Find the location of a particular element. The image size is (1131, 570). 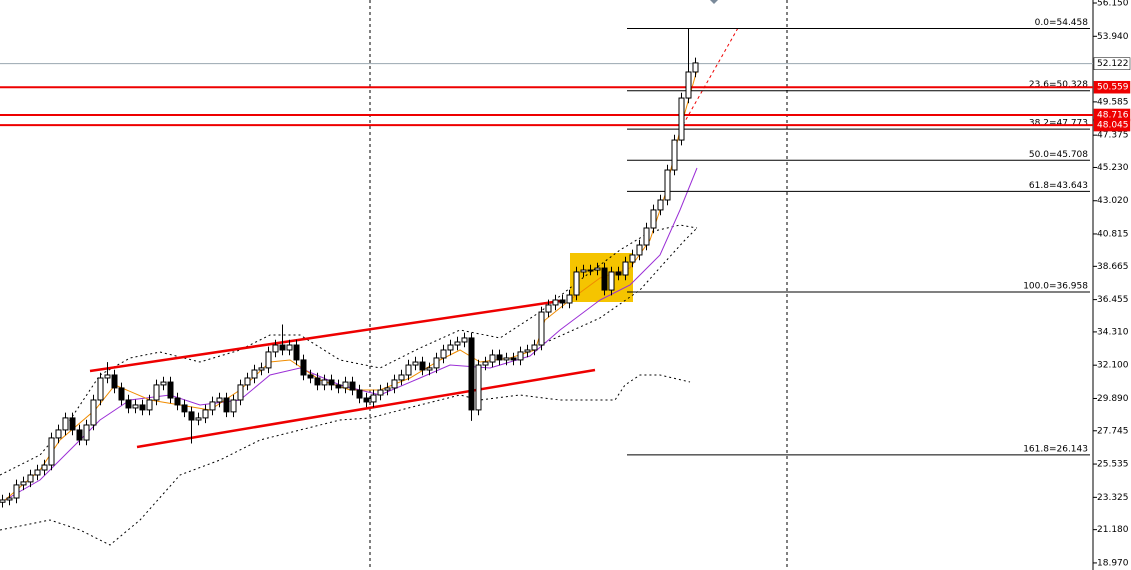

fib-label: 61.8=43.643 is located at coordinates (1058, 186).